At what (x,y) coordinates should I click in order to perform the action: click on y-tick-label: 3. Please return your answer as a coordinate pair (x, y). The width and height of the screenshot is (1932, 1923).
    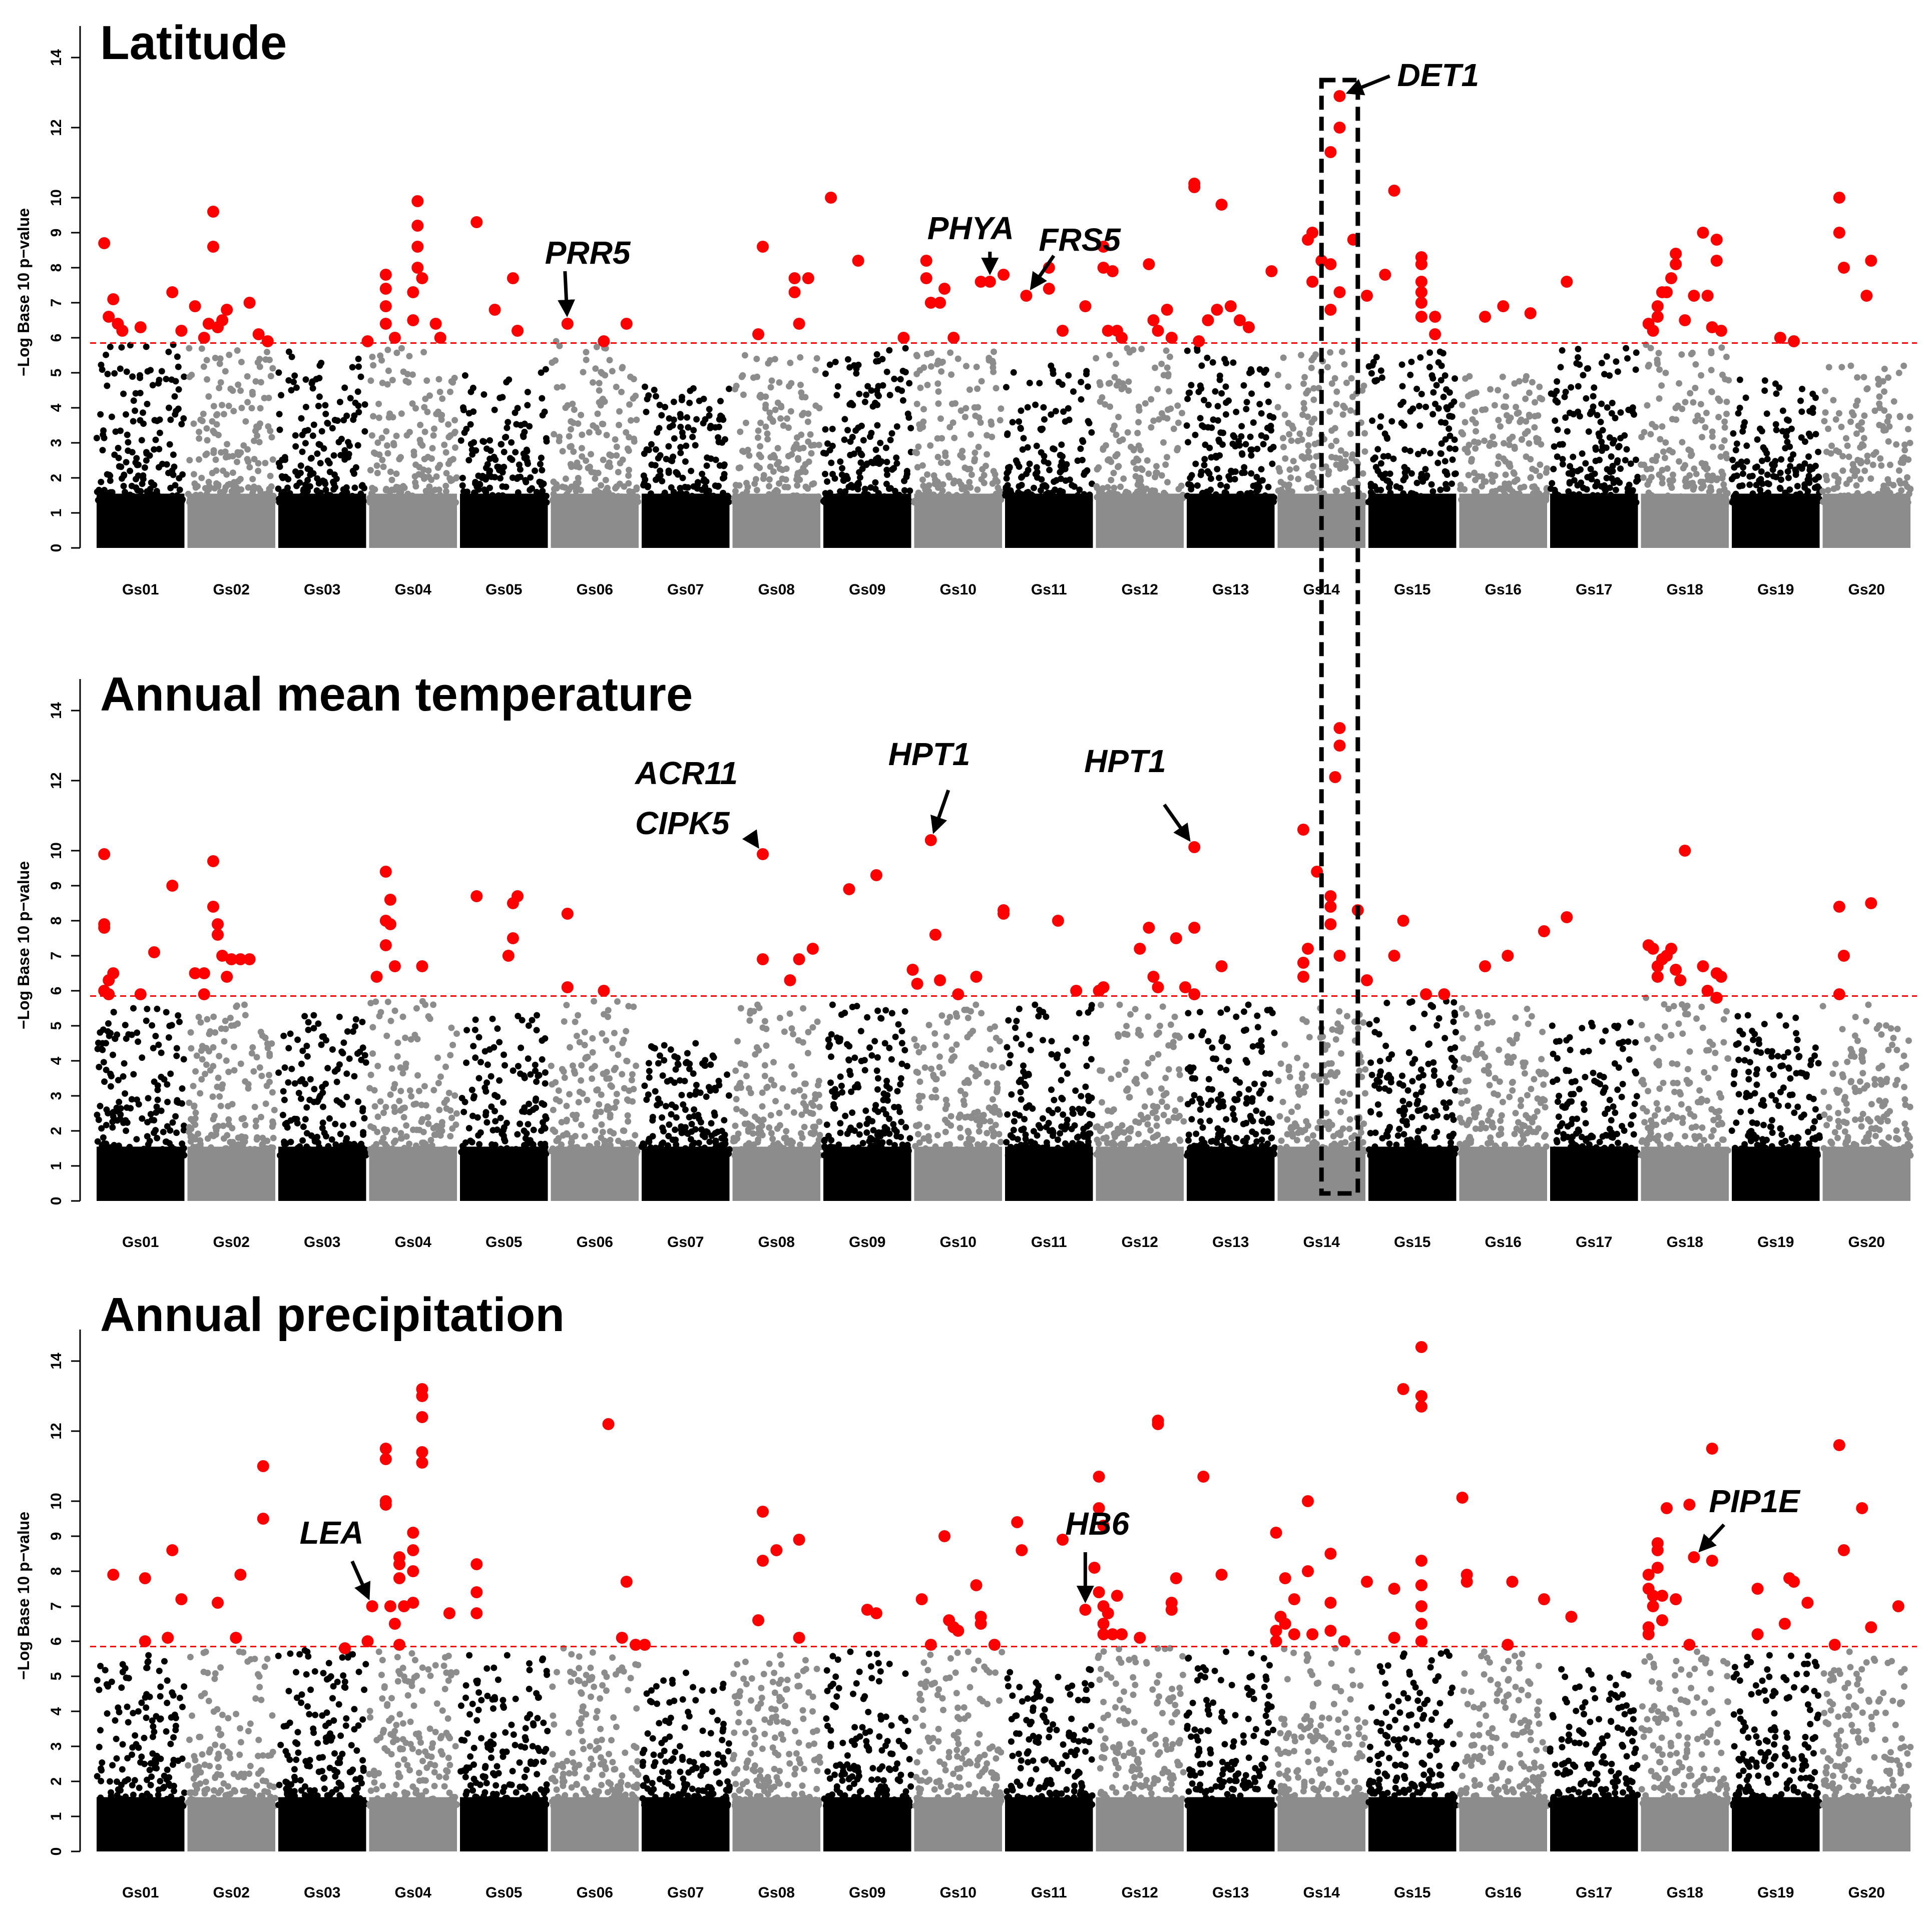
    Looking at the image, I should click on (56, 443).